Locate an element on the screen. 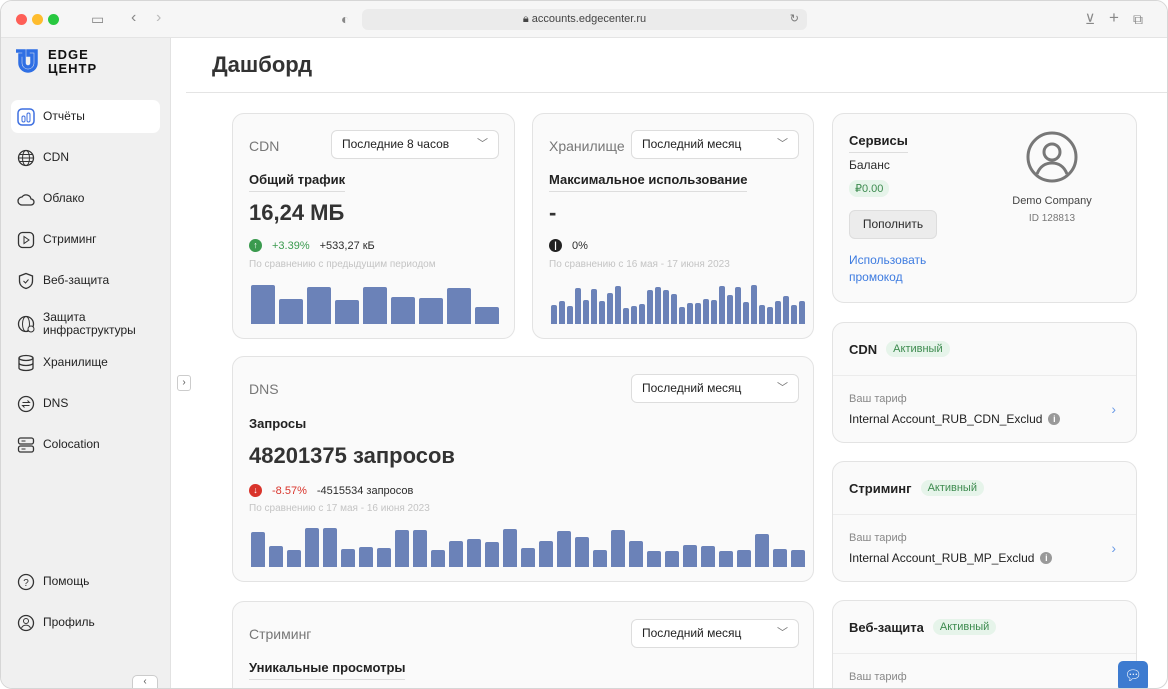  delta-percent: -8.57% is located at coordinates (289, 490).